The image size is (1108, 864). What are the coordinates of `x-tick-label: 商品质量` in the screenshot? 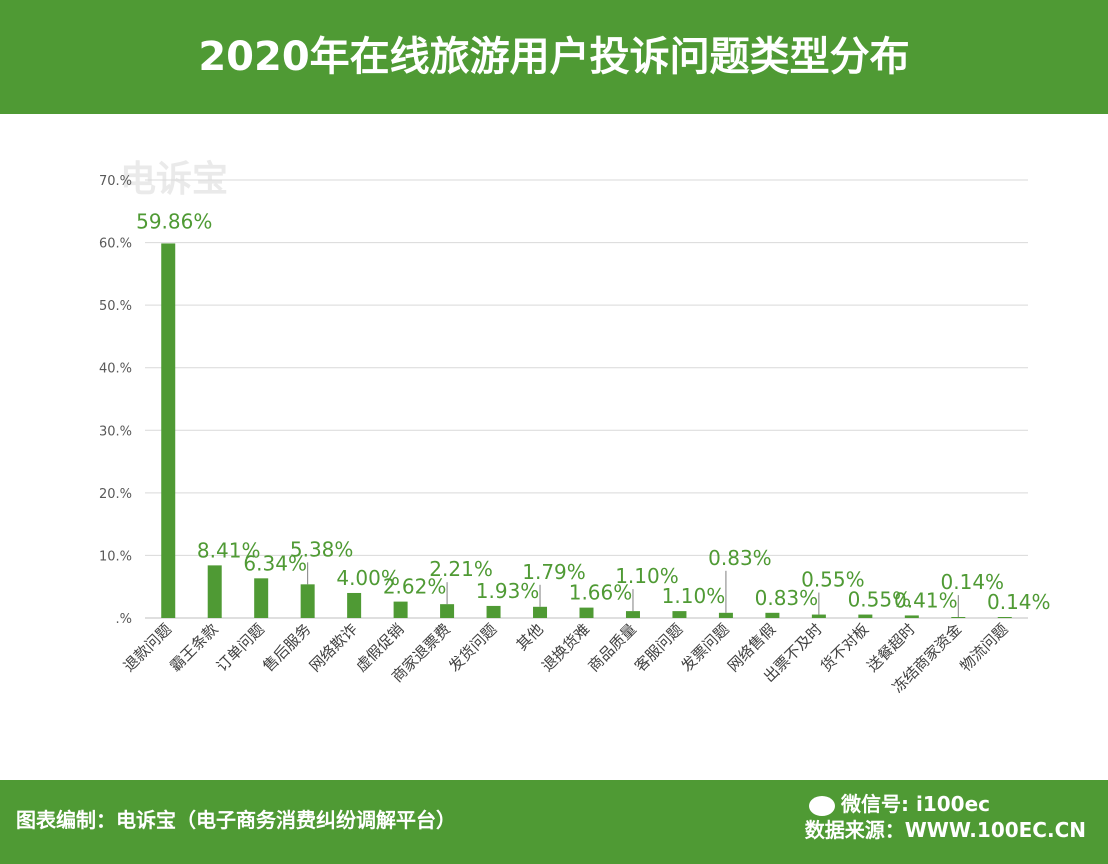 It's located at (612, 647).